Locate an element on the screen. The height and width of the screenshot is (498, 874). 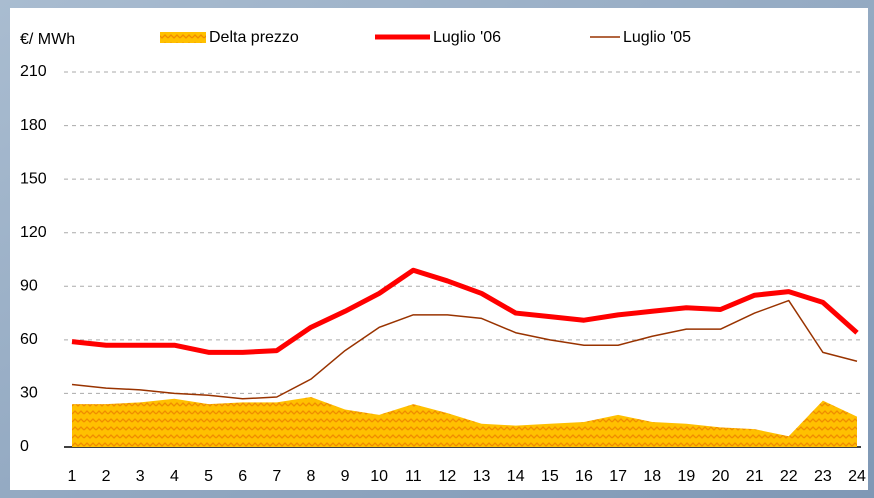
x-tick-label: 10 is located at coordinates (379, 476).